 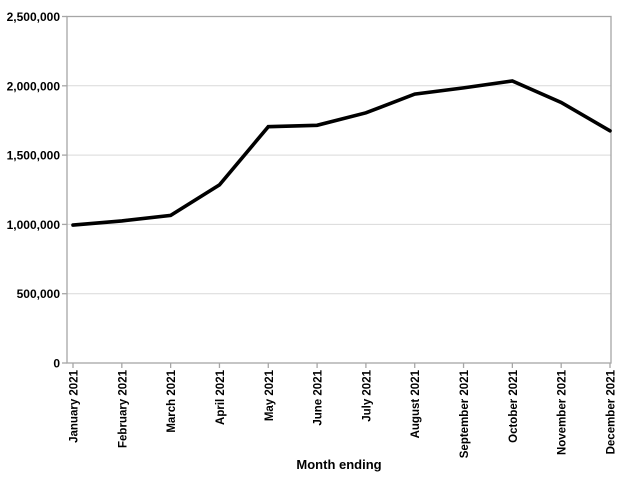 What do you see at coordinates (221, 397) in the screenshot?
I see `x-tick-label: April 2021` at bounding box center [221, 397].